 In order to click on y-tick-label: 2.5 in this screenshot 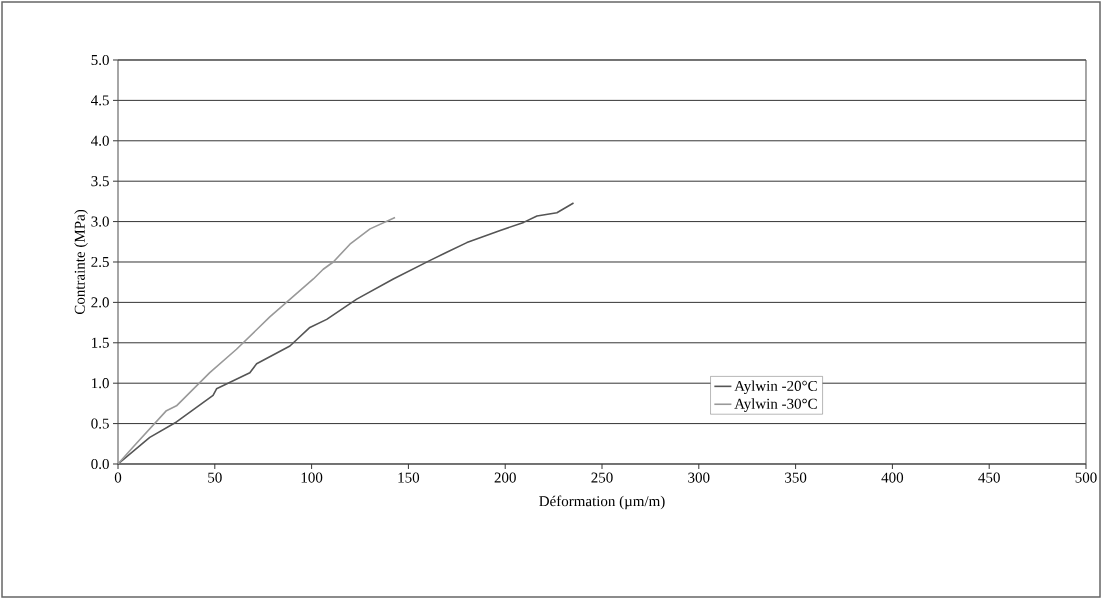, I will do `click(100, 262)`.